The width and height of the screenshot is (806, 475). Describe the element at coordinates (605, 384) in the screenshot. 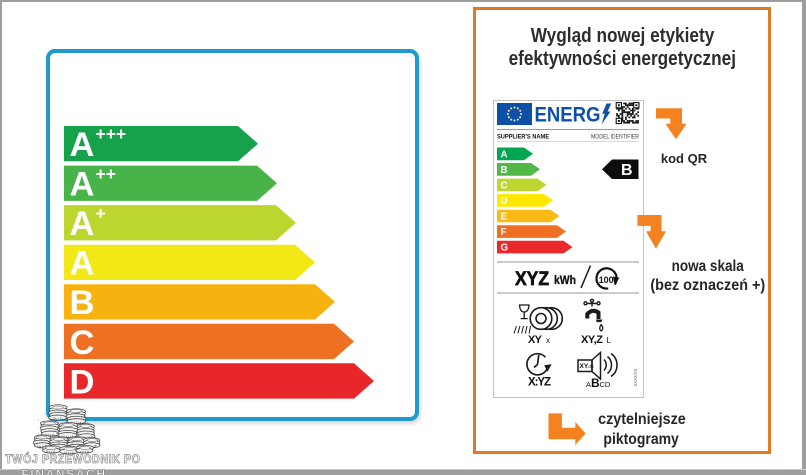

I see `svg-text: CD` at that location.